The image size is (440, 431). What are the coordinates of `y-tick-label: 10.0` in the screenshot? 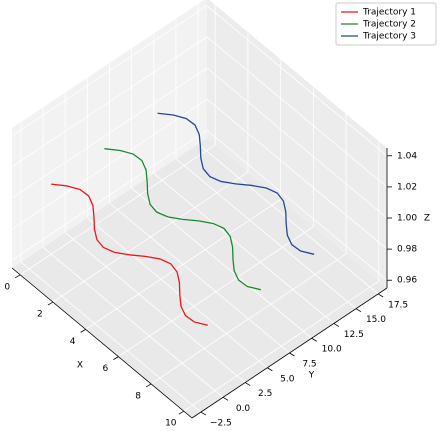 It's located at (332, 350).